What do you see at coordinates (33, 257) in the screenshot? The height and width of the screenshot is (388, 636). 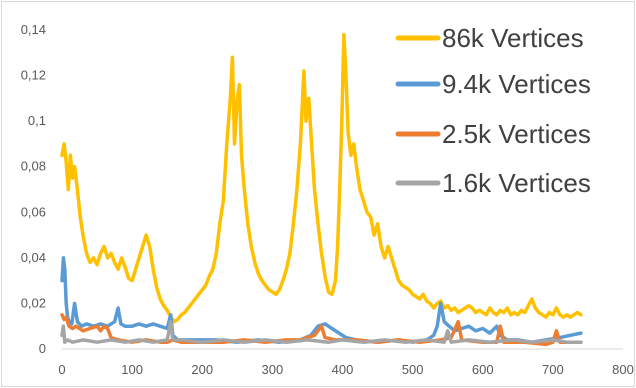 I see `y-tick-label: 0,04` at bounding box center [33, 257].